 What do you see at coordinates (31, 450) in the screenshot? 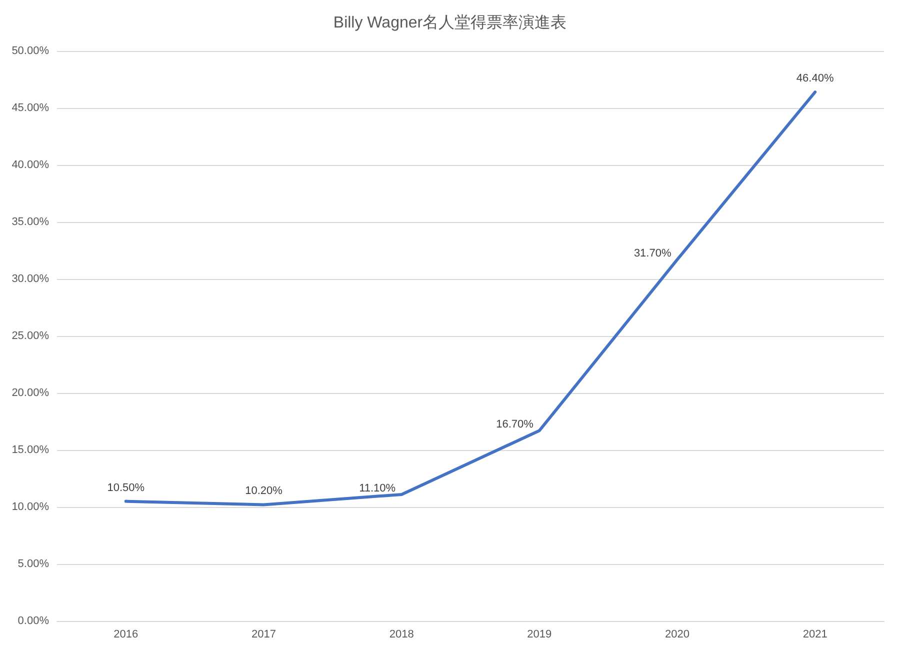
I see `y-tick-label: 15.00%` at bounding box center [31, 450].